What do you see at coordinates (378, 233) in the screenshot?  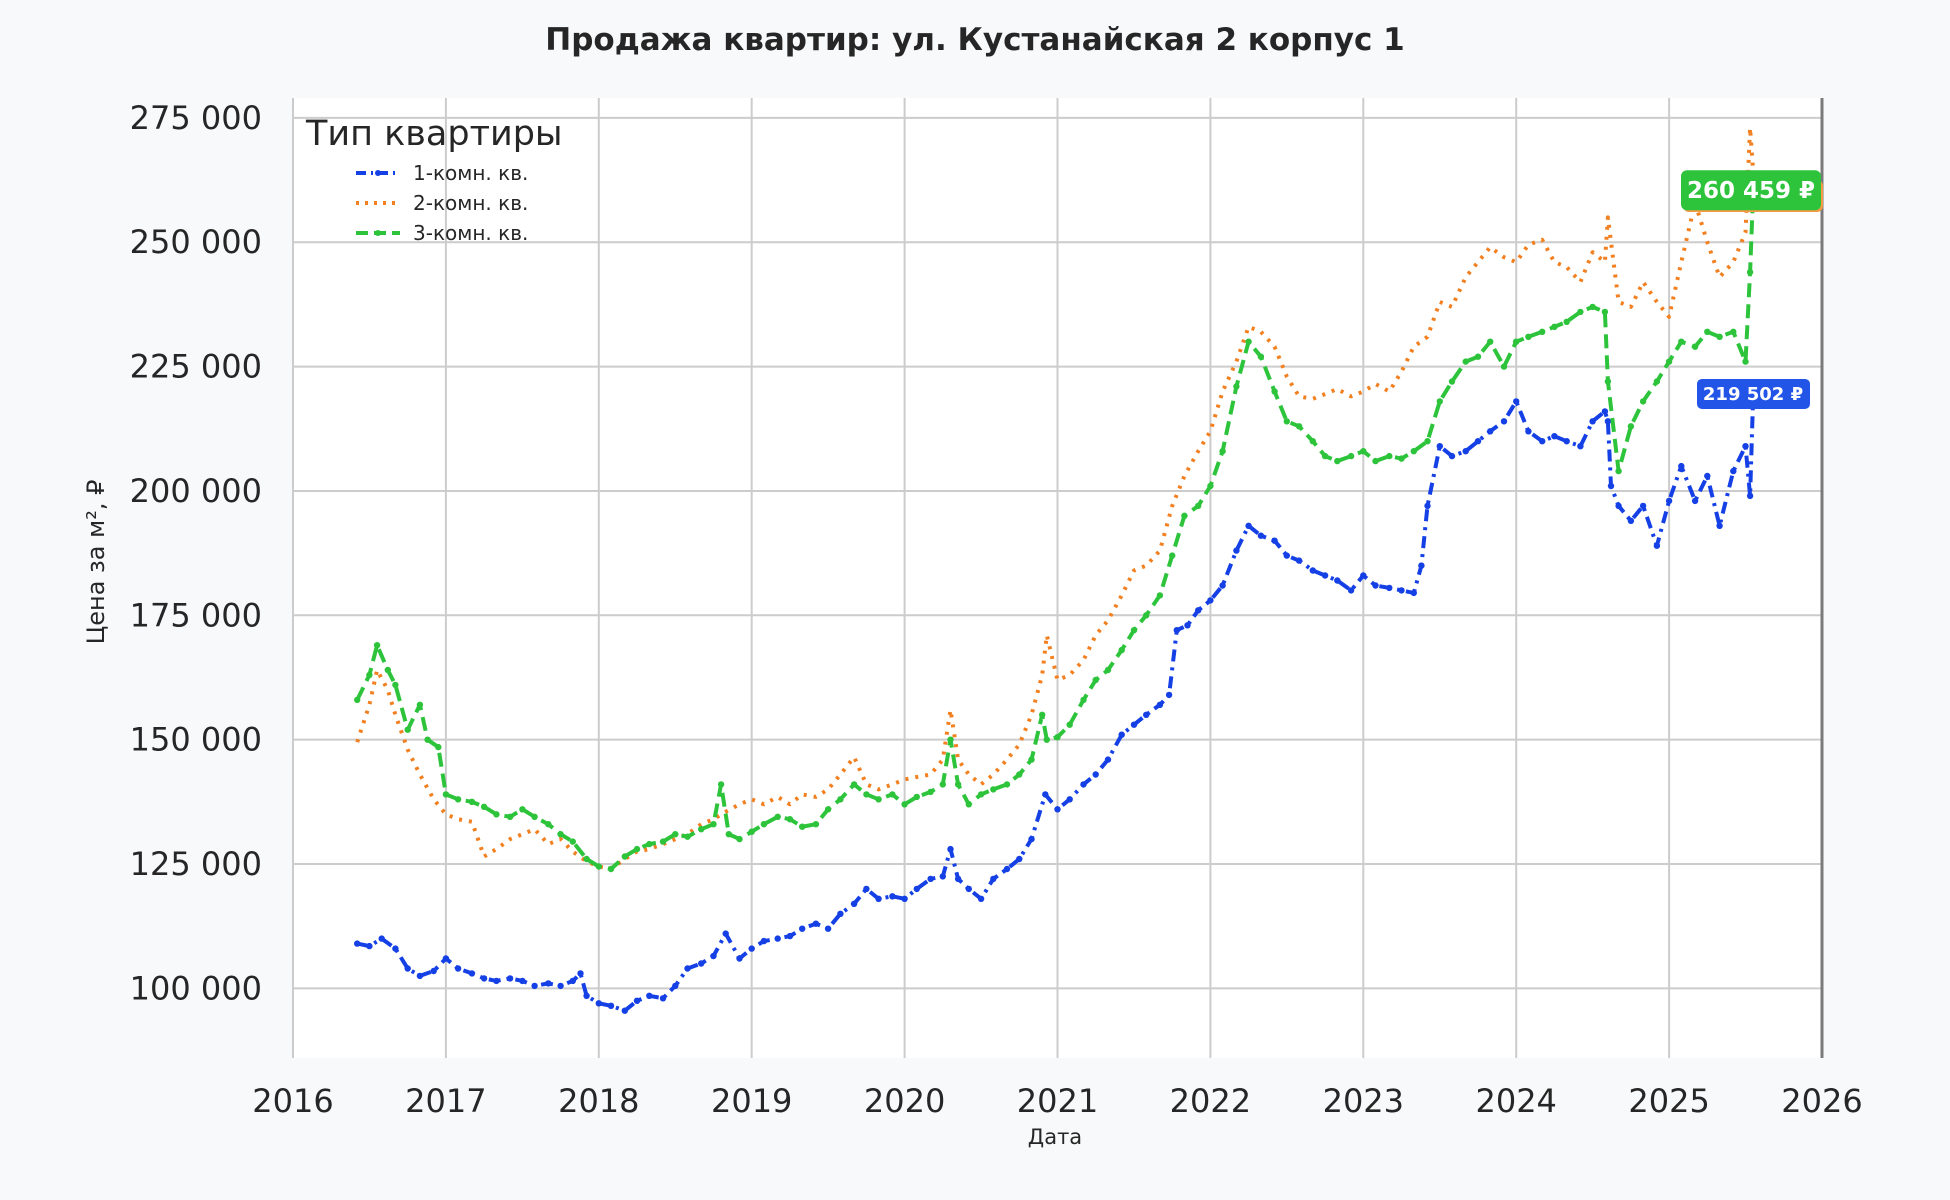 I see `legend-marker-3room` at bounding box center [378, 233].